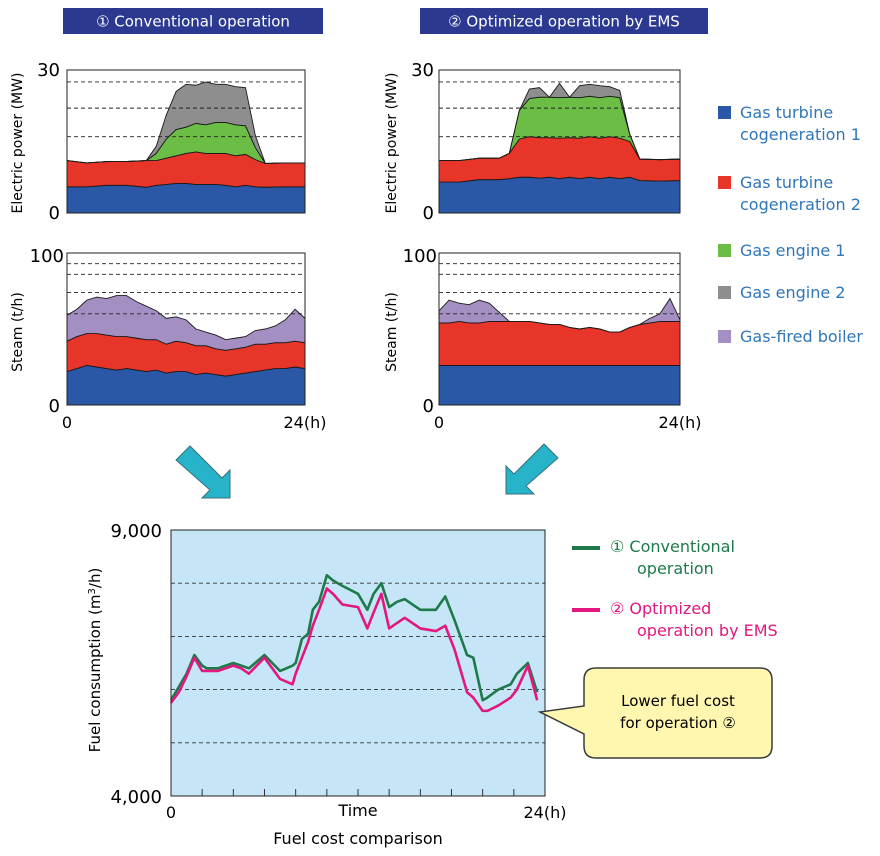 This screenshot has width=880, height=856. I want to click on ytick-steam-right-min: 0, so click(428, 406).